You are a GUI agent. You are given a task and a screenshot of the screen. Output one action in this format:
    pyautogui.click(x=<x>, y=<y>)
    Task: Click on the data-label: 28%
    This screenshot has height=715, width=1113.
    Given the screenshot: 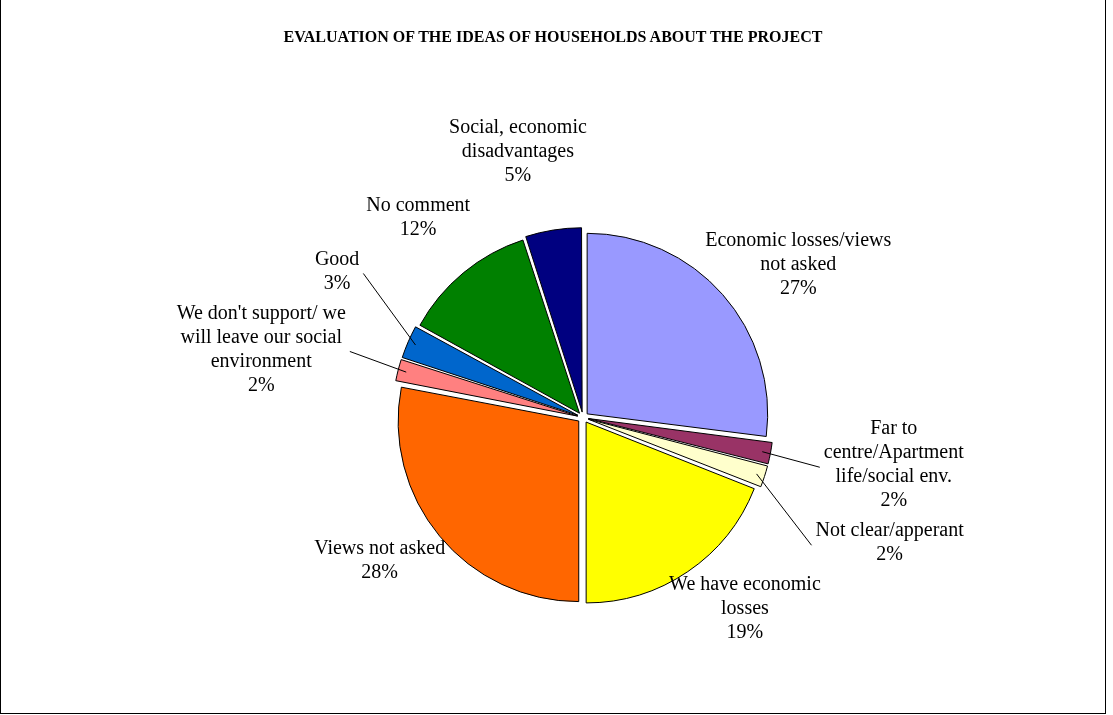 What is the action you would take?
    pyautogui.click(x=379, y=571)
    